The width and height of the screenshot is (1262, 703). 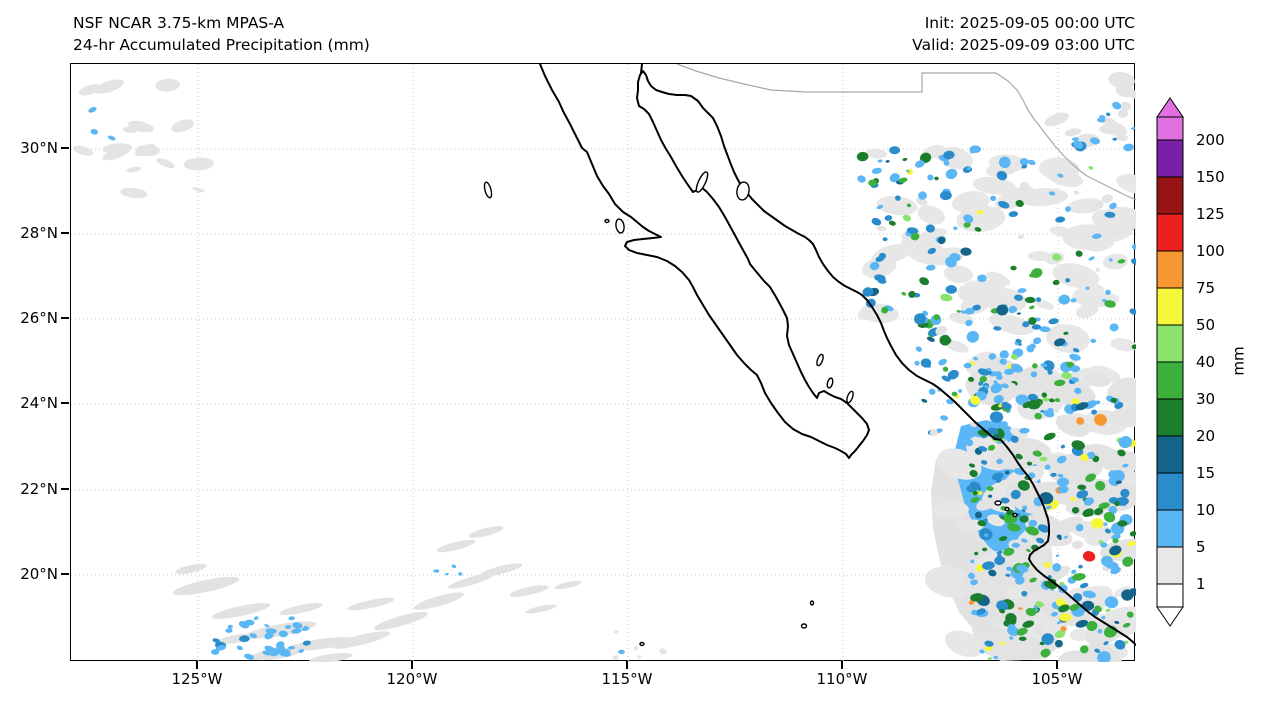 I want to click on lat-tick, so click(x=65, y=233).